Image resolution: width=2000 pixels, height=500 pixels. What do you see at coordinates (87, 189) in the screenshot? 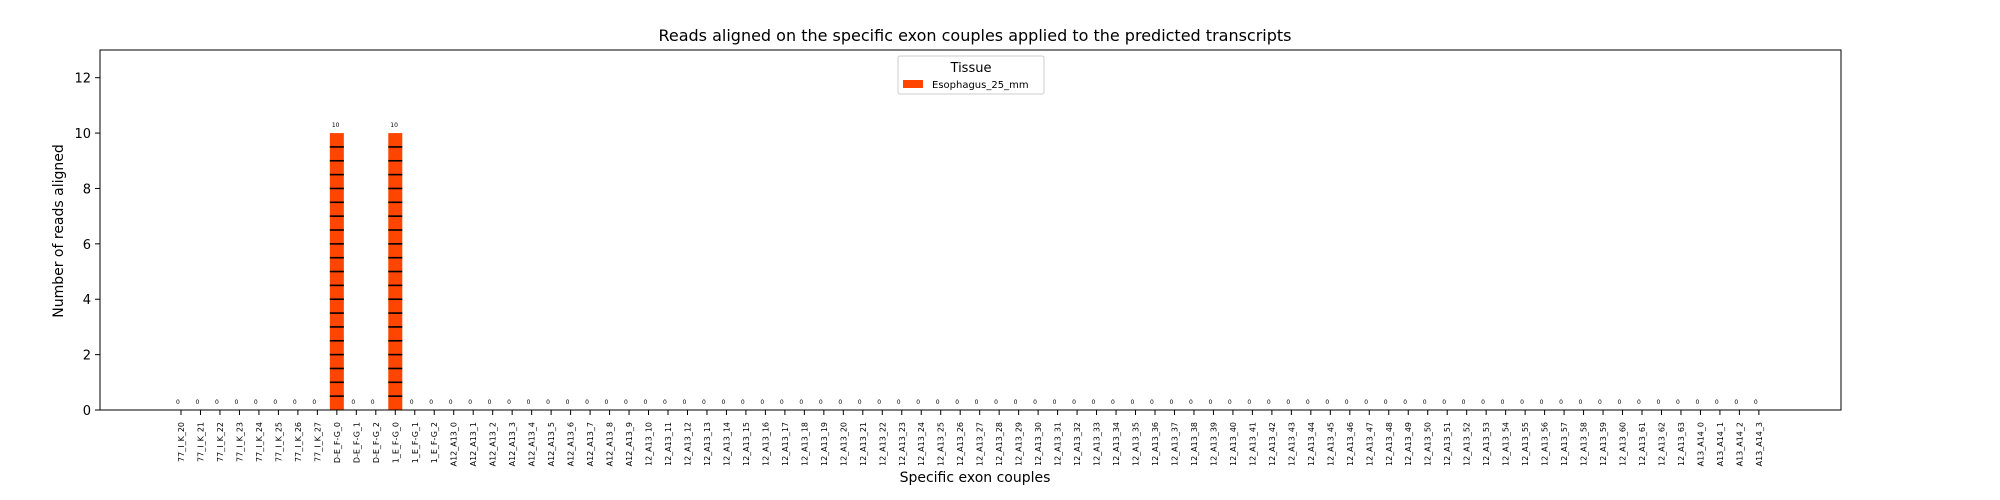
I see `y-tick-label: 8` at bounding box center [87, 189].